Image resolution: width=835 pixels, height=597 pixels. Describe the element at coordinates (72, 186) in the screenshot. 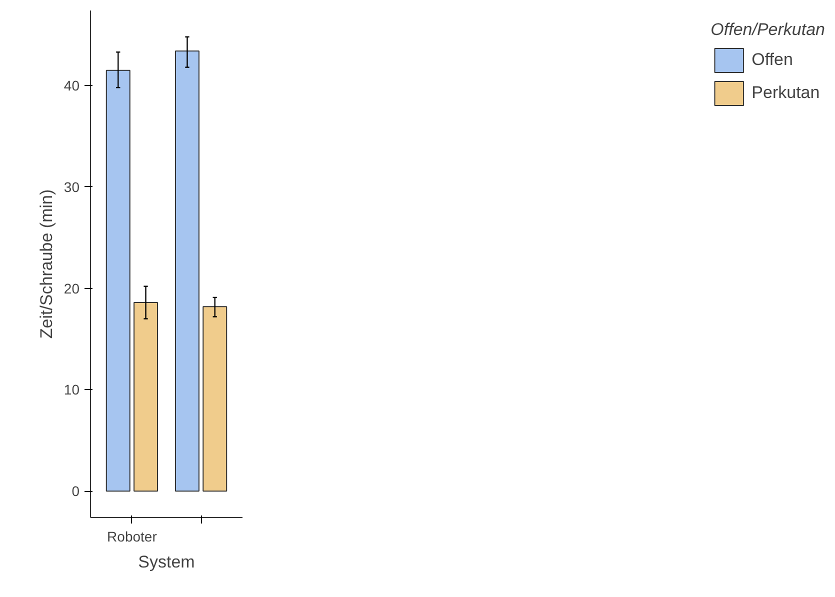

I see `y-tick-label: 30` at that location.